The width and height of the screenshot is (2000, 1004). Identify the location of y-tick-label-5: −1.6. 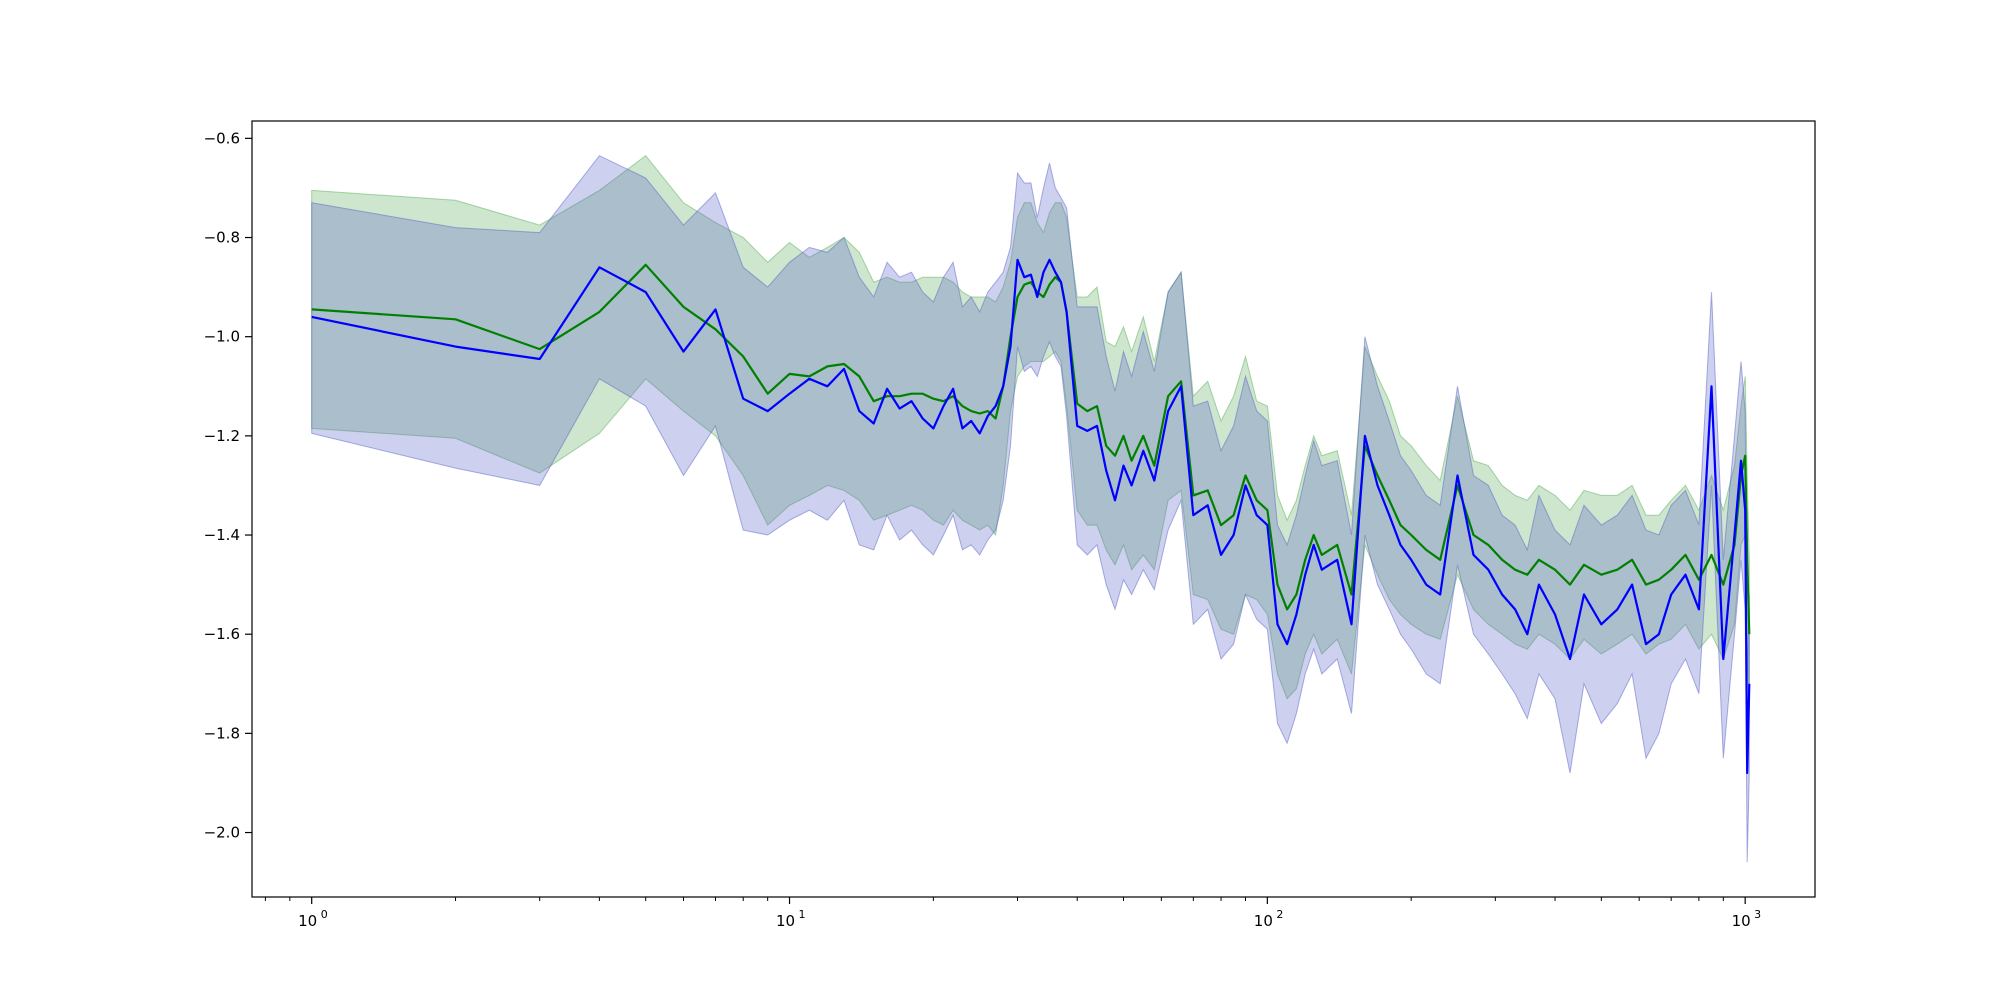
(222, 634).